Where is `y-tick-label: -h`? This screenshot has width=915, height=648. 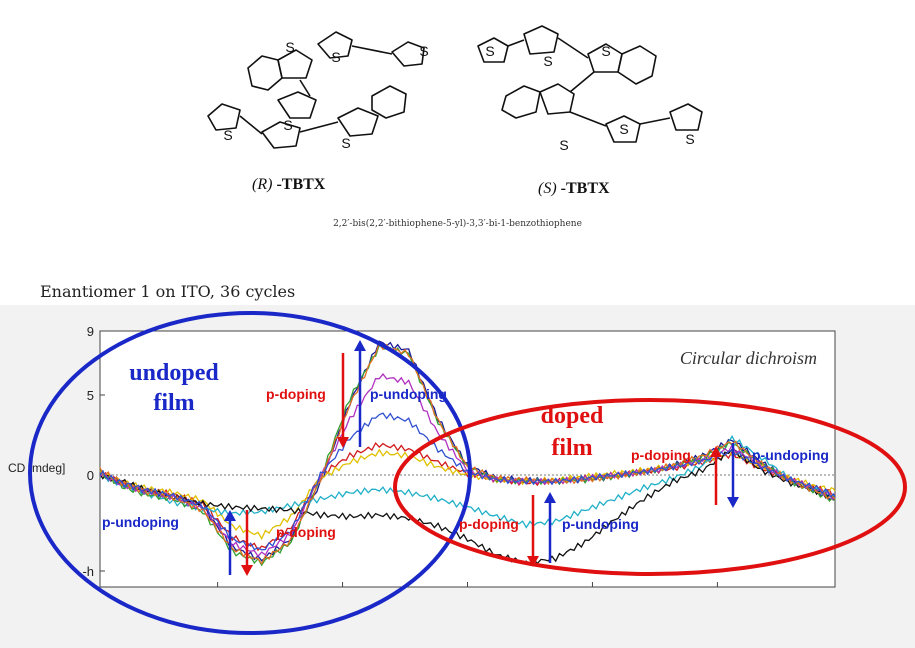 y-tick-label: -h is located at coordinates (88, 571).